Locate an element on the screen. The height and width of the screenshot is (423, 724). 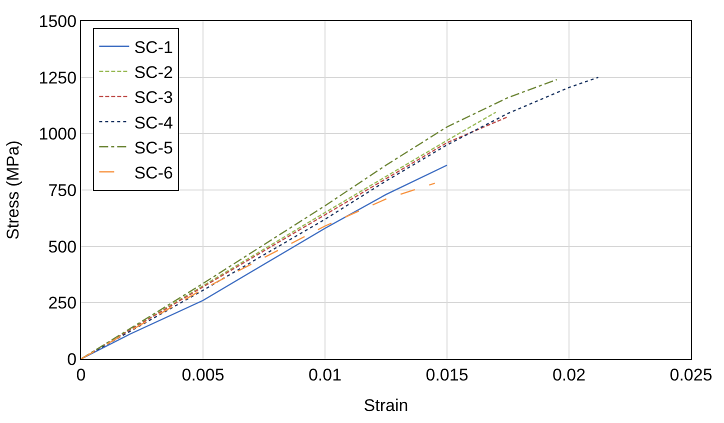
x-tick-label: 0.015 is located at coordinates (447, 374).